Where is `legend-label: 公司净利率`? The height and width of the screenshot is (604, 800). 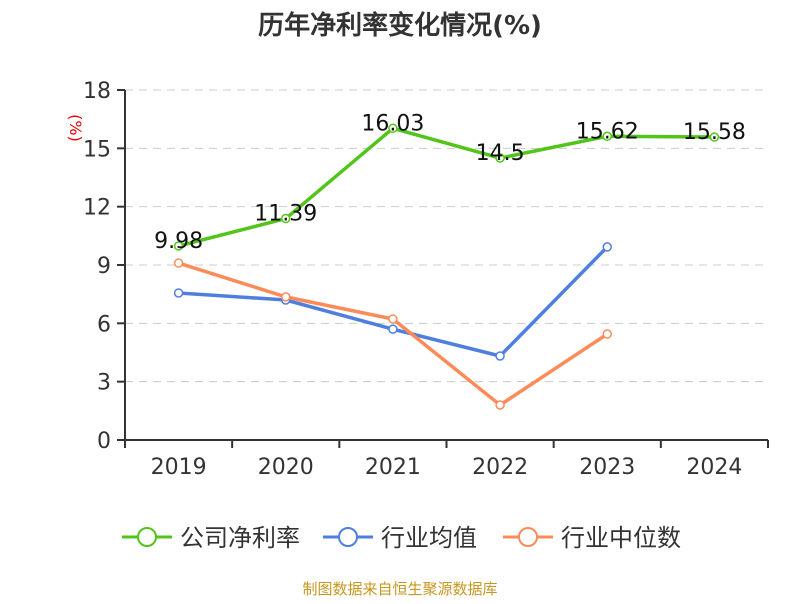 legend-label: 公司净利率 is located at coordinates (240, 538).